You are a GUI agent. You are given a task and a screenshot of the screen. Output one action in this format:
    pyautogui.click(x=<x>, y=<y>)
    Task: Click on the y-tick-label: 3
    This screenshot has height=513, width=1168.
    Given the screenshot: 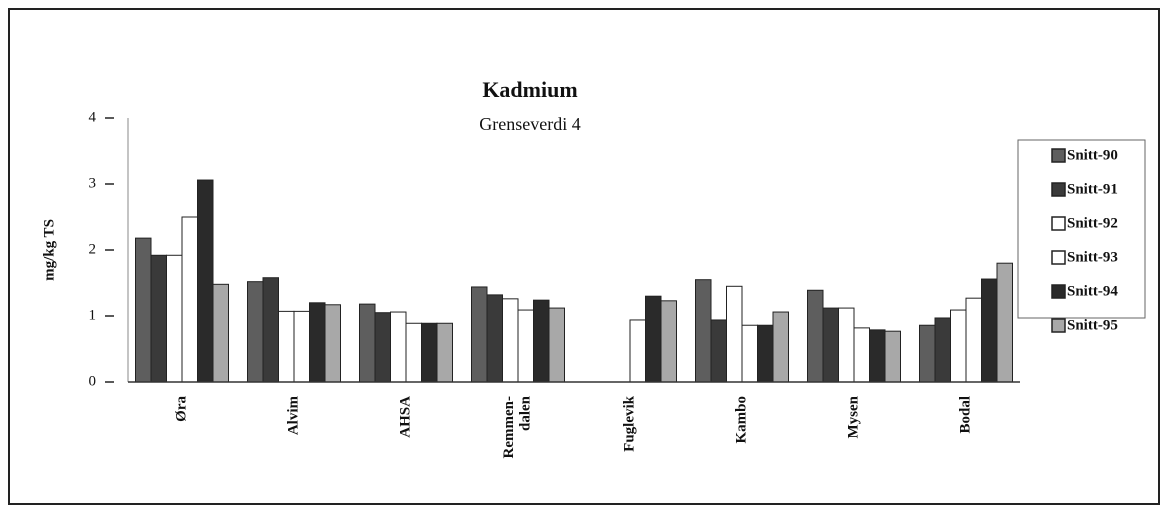 What is the action you would take?
    pyautogui.click(x=93, y=183)
    